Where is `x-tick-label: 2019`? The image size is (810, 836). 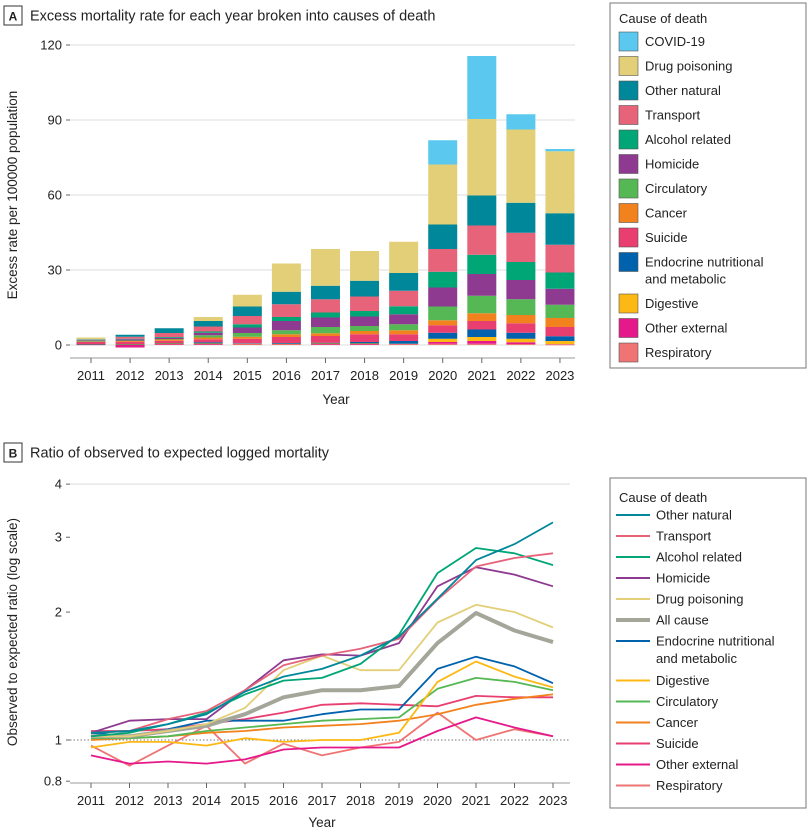 x-tick-label: 2019 is located at coordinates (403, 375).